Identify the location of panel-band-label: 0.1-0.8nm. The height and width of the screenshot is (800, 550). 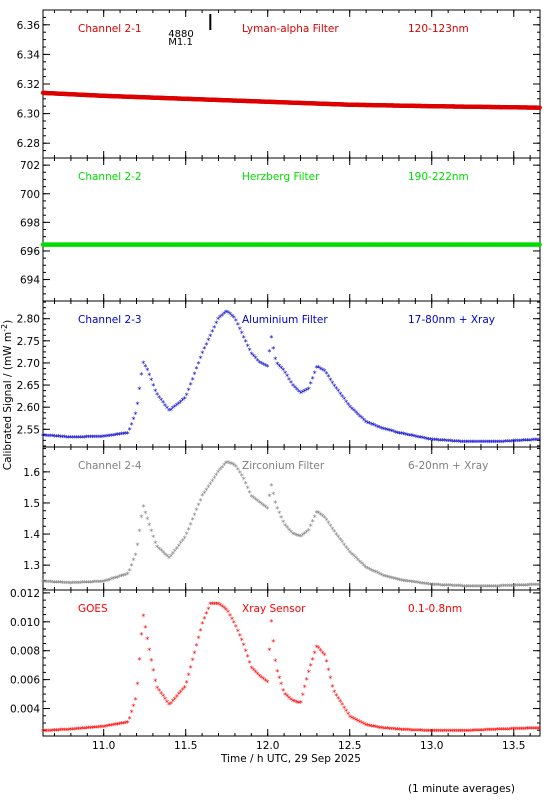
(435, 609).